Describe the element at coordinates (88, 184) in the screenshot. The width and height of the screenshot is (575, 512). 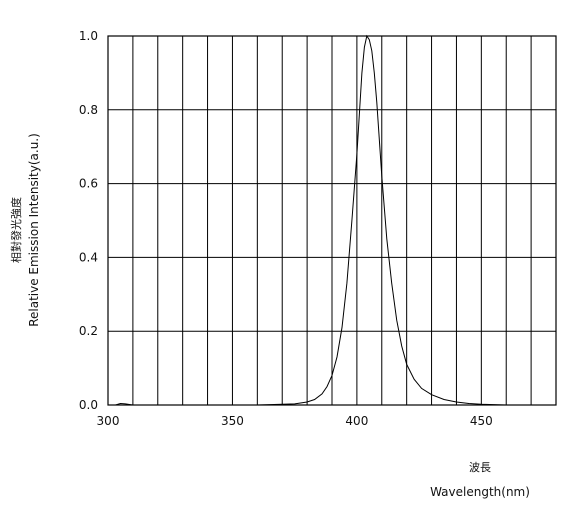
I see `y-tick-label: 0.6` at that location.